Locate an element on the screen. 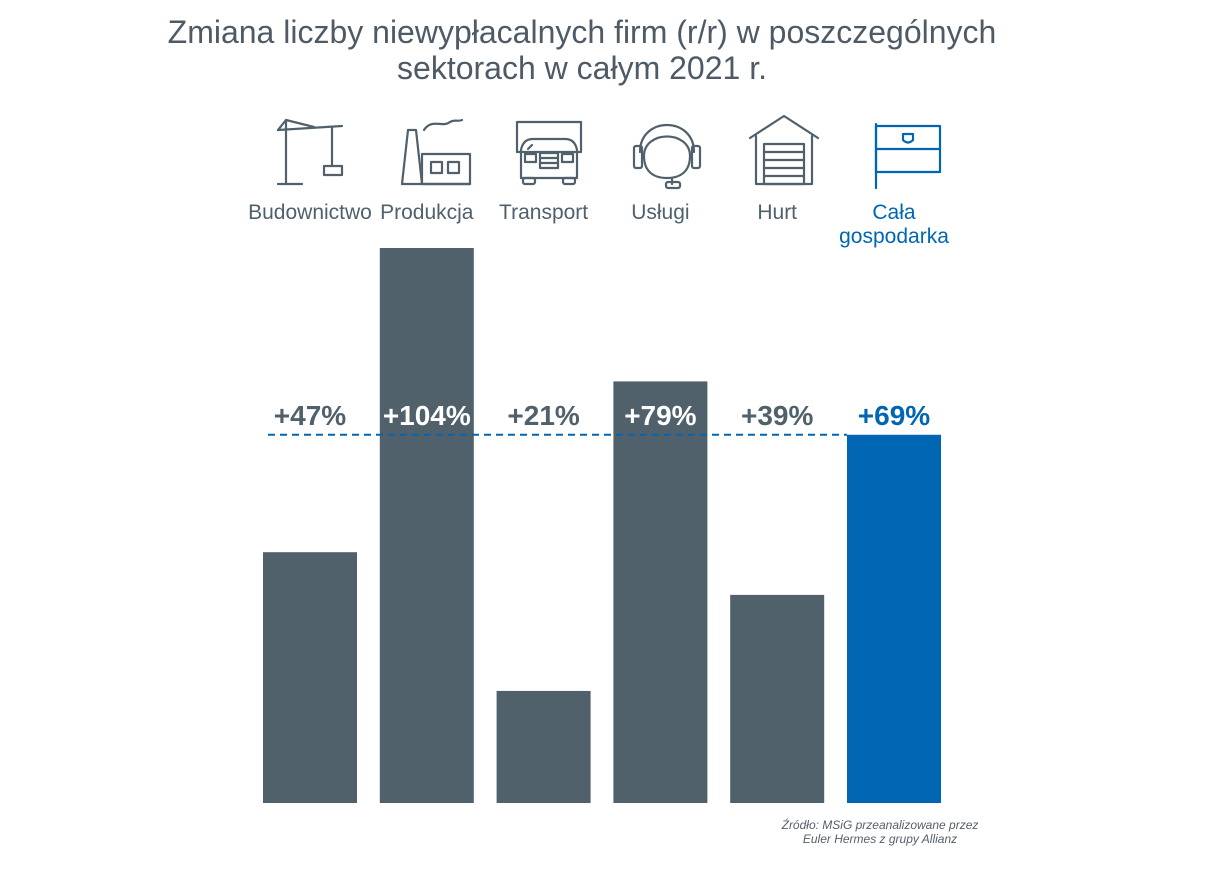 This screenshot has width=1210, height=884. category-label-2: Transport is located at coordinates (543, 212).